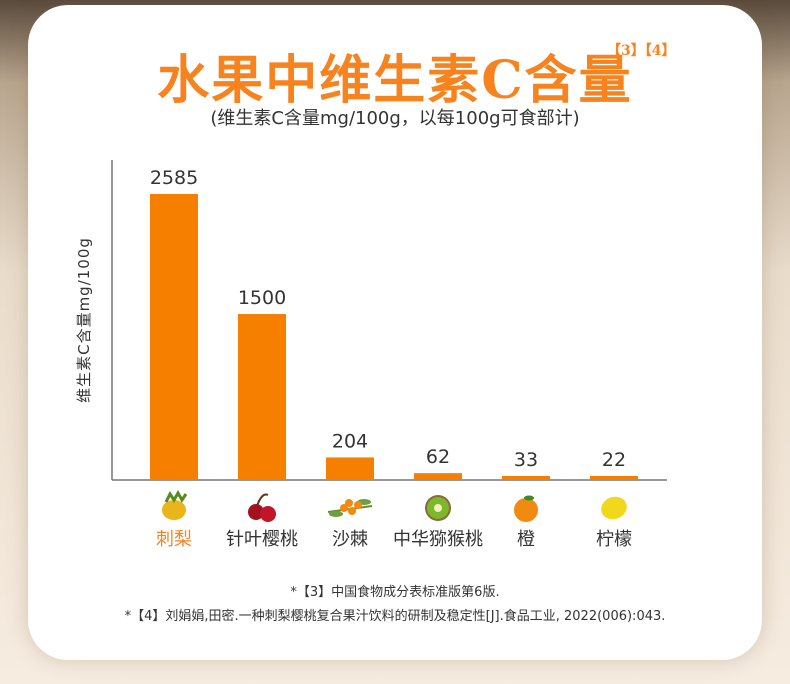  What do you see at coordinates (262, 539) in the screenshot?
I see `category-label: 针叶樱桃` at bounding box center [262, 539].